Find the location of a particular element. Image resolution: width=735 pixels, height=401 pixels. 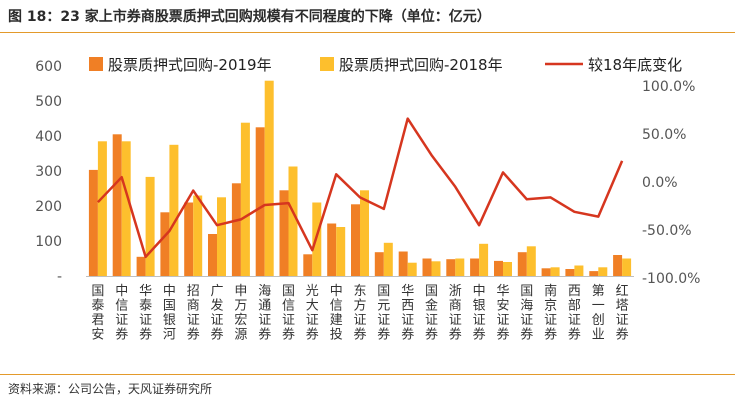

legend-swatch-2019 is located at coordinates (96, 64).